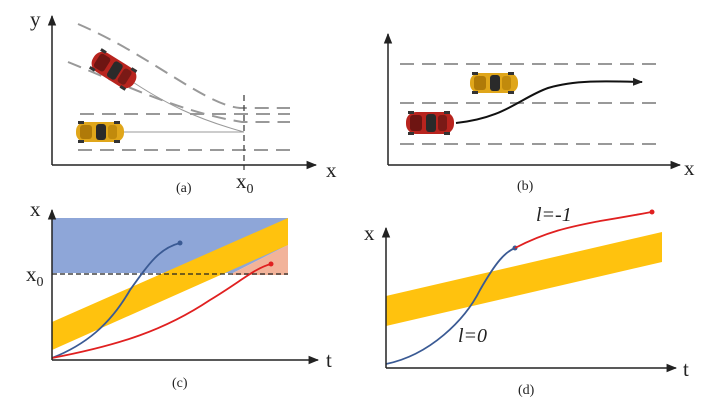 Image resolution: width=720 pixels, height=406 pixels. What do you see at coordinates (329, 360) in the screenshot?
I see `x-axis-label-c: t` at bounding box center [329, 360].